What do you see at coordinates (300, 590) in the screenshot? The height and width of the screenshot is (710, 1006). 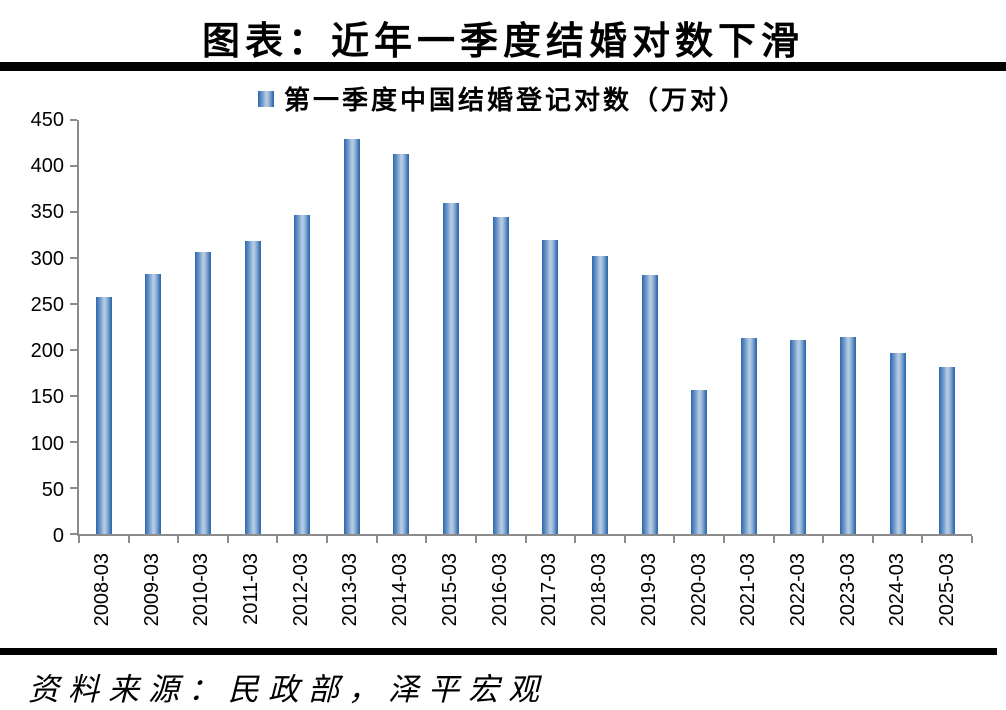 I see `x-tick-label: 2012-03` at bounding box center [300, 590].